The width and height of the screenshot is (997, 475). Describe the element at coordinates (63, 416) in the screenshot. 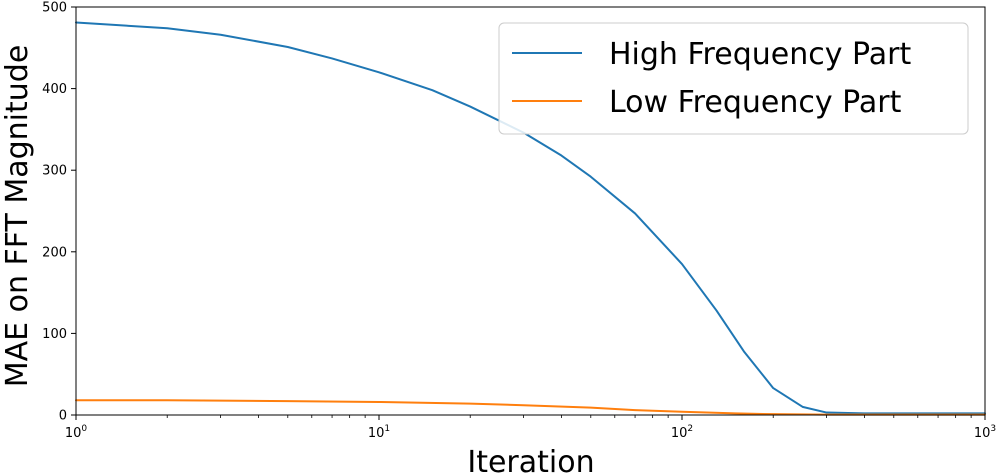

I see `y-tick-label: 0` at that location.